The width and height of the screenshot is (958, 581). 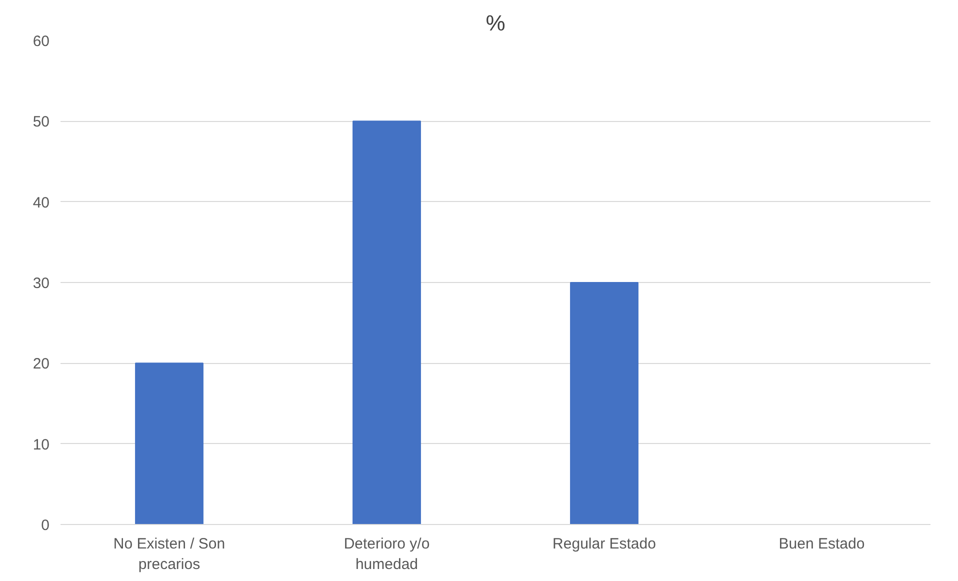 I want to click on x-tick-label: Buen Estado, so click(x=821, y=544).